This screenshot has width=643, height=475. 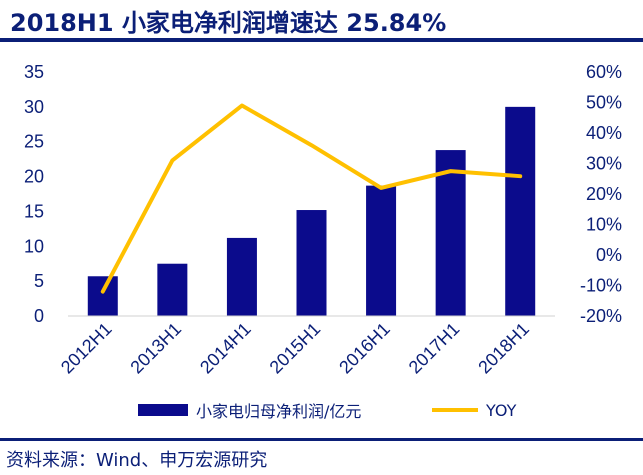 What do you see at coordinates (163, 410) in the screenshot?
I see `legend-swatch-bars` at bounding box center [163, 410].